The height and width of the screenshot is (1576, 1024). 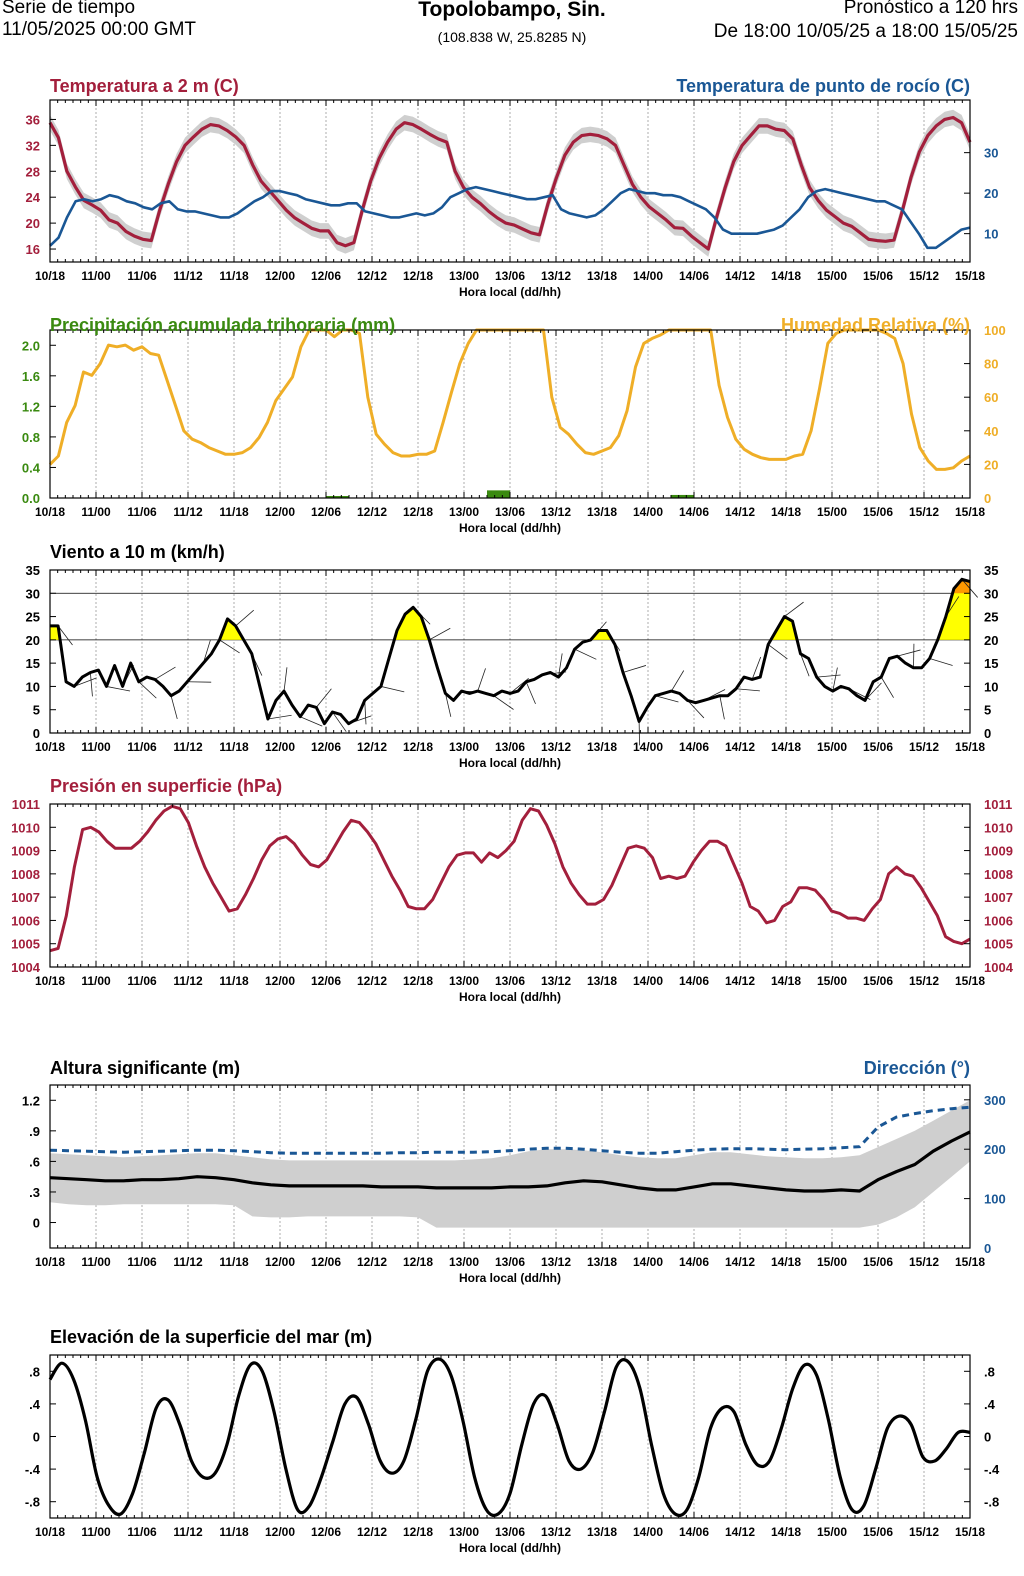 What do you see at coordinates (33, 617) in the screenshot?
I see `y-tick-label-left: 25` at bounding box center [33, 617].